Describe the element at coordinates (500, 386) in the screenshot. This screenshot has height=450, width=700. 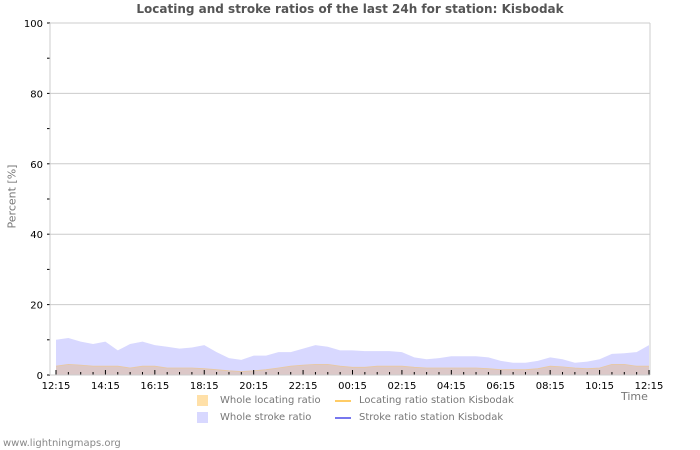
I see `x-tick-label: 06:15` at that location.